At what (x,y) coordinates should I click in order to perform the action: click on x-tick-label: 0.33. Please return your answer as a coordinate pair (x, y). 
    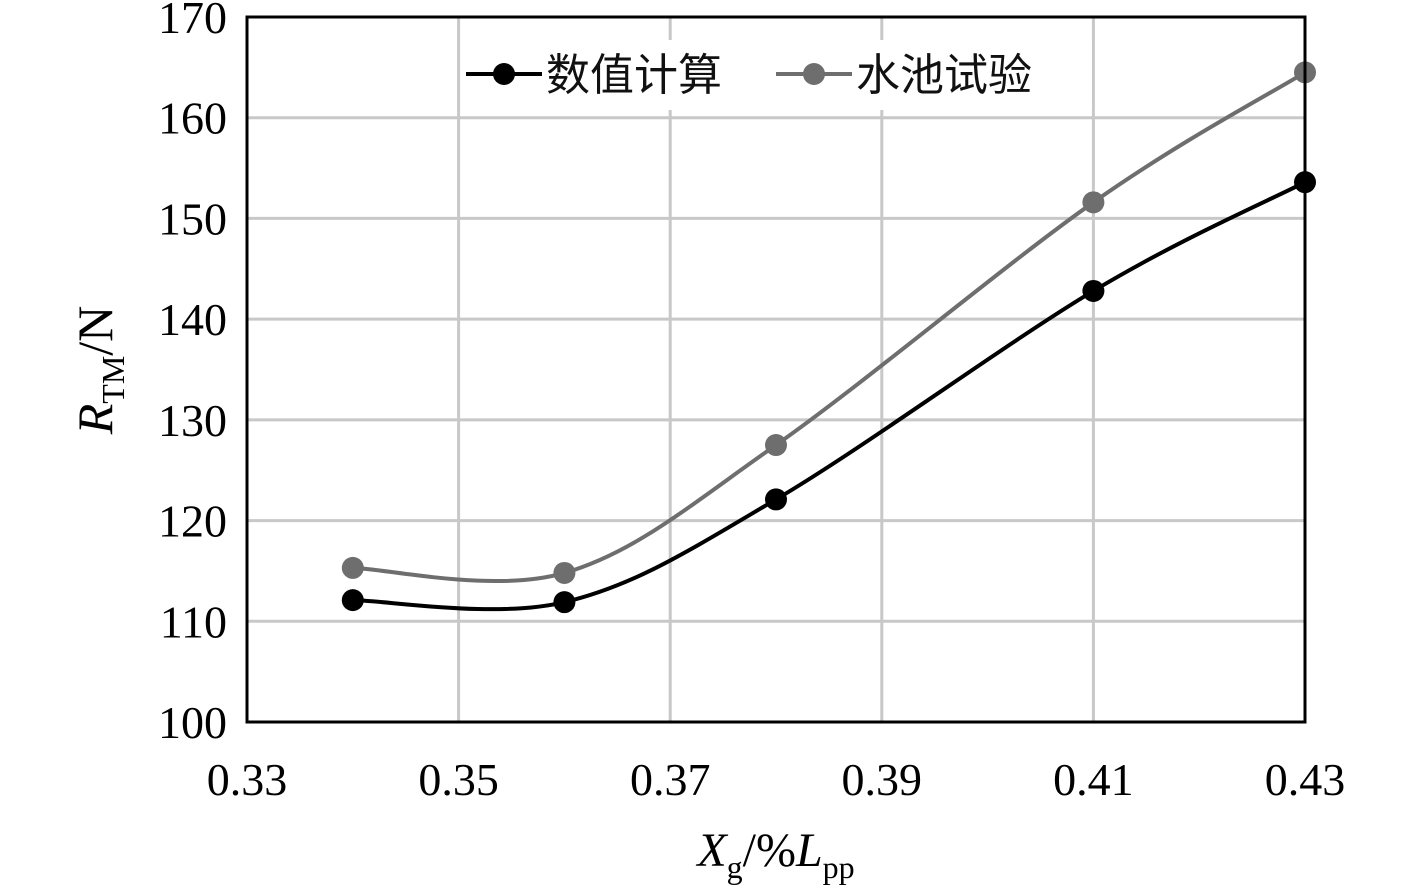
    Looking at the image, I should click on (247, 779).